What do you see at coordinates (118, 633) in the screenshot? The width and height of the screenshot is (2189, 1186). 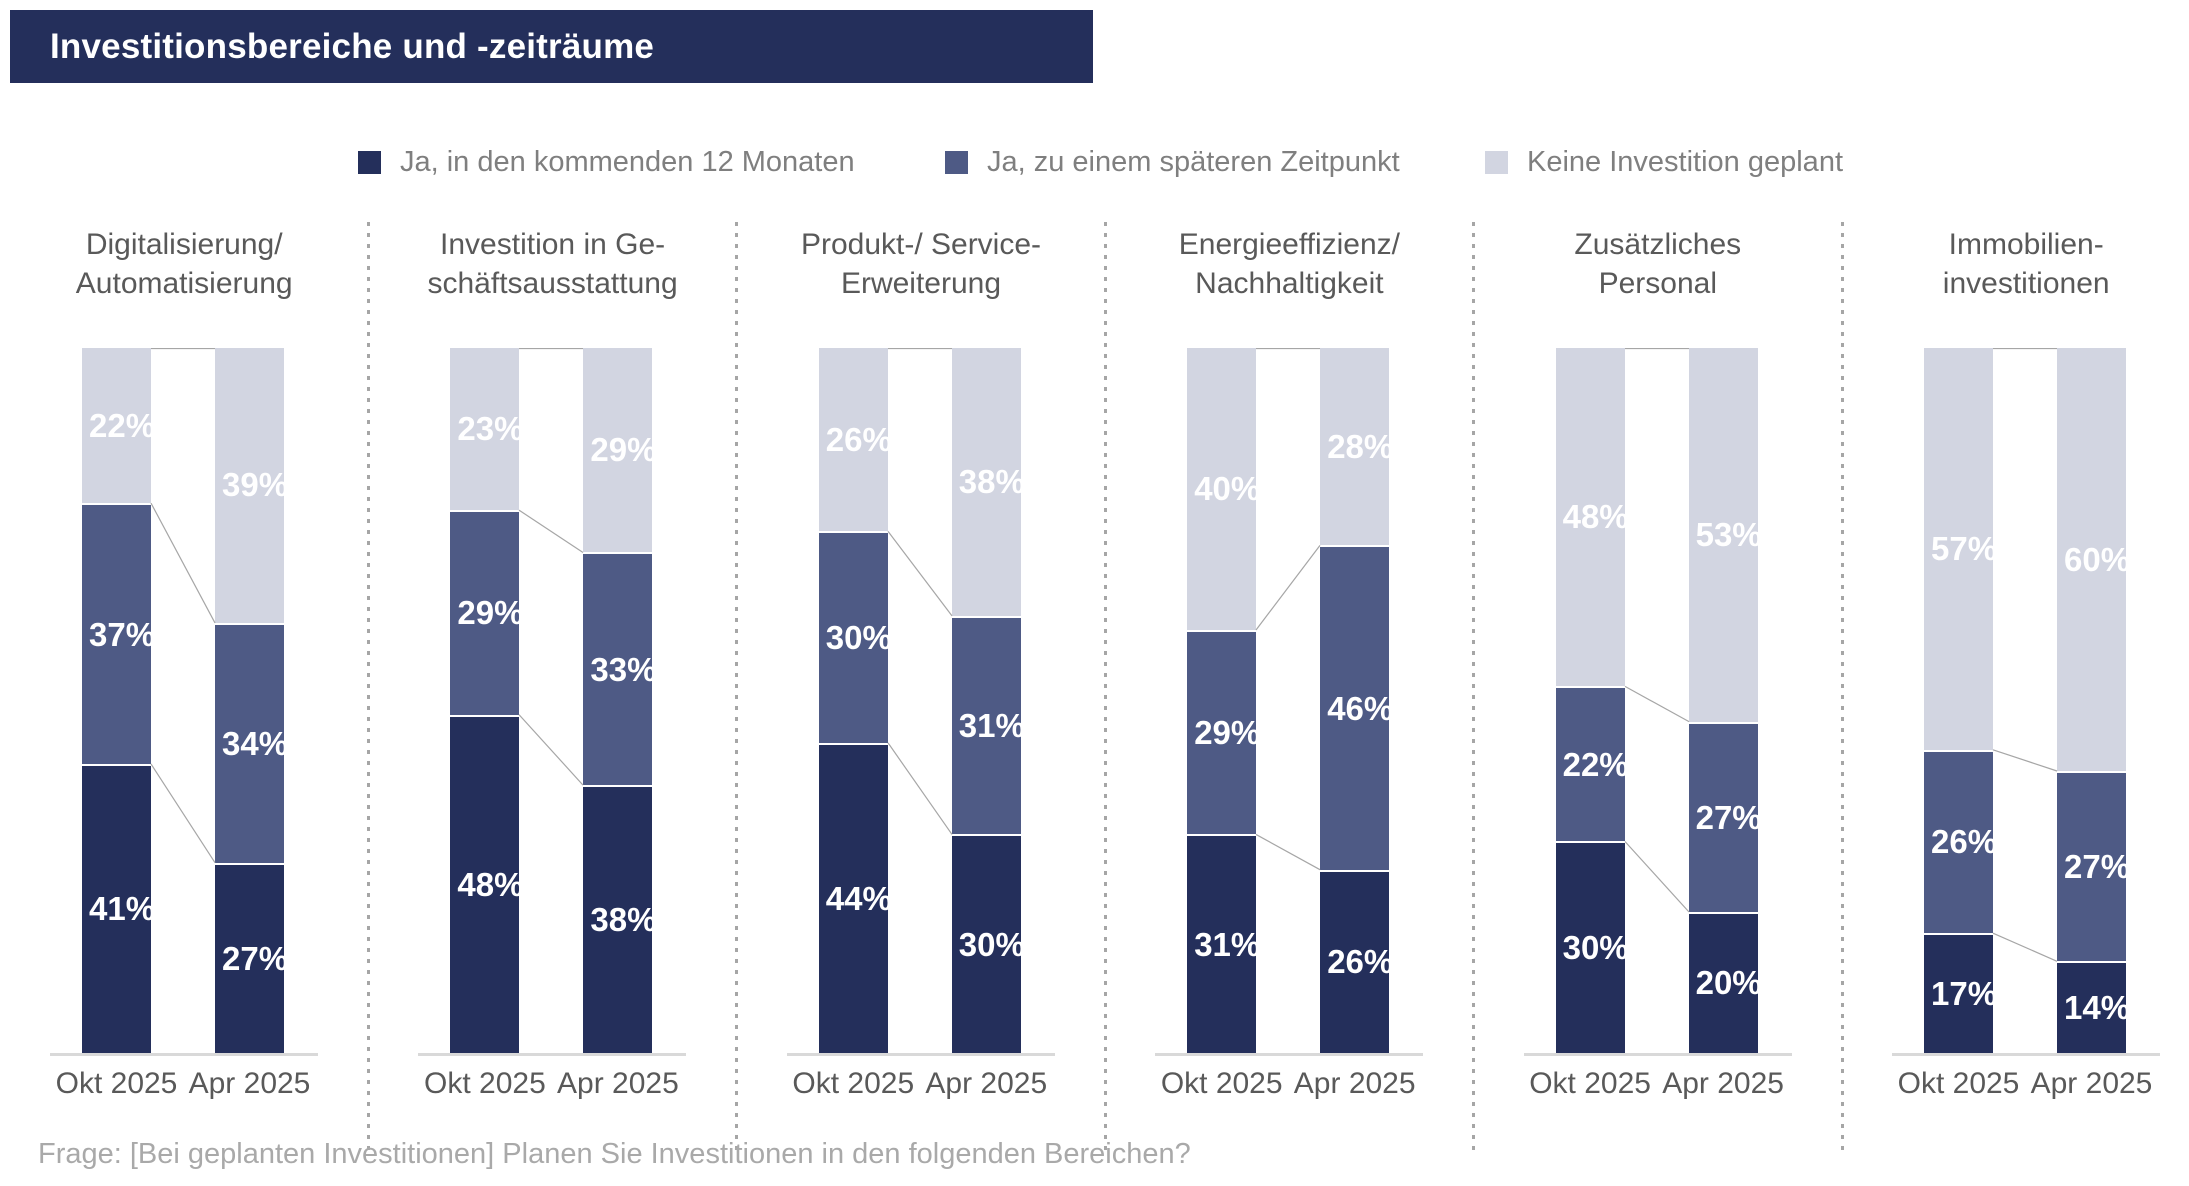 I see `bar-segment: 37%` at bounding box center [118, 633].